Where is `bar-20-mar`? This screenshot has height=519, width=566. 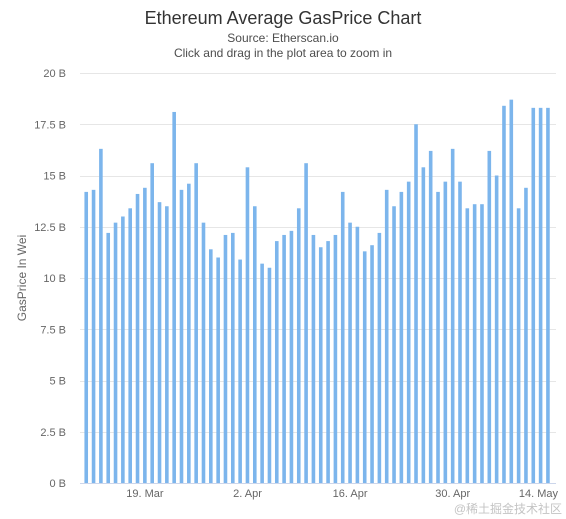 bar-20-mar is located at coordinates (152, 323).